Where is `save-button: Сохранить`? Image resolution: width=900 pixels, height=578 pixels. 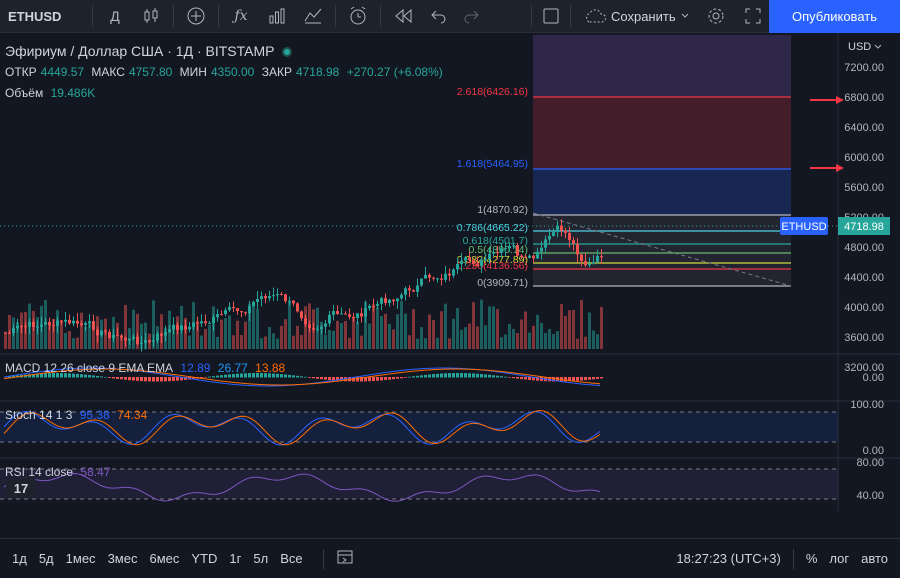
save-button: Сохранить is located at coordinates (636, 16).